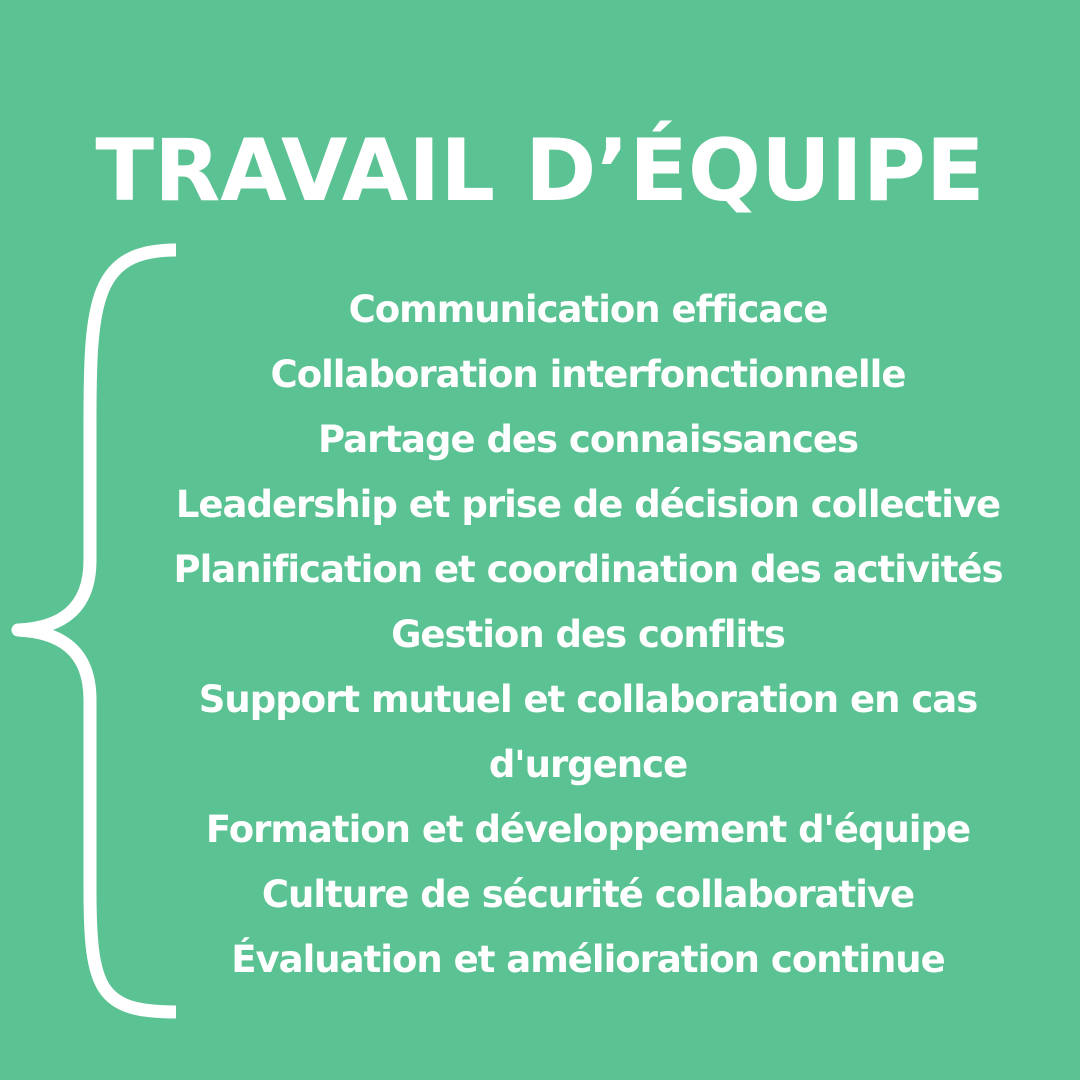  I want to click on list-item: Formation et développement d'équipe, so click(588, 829).